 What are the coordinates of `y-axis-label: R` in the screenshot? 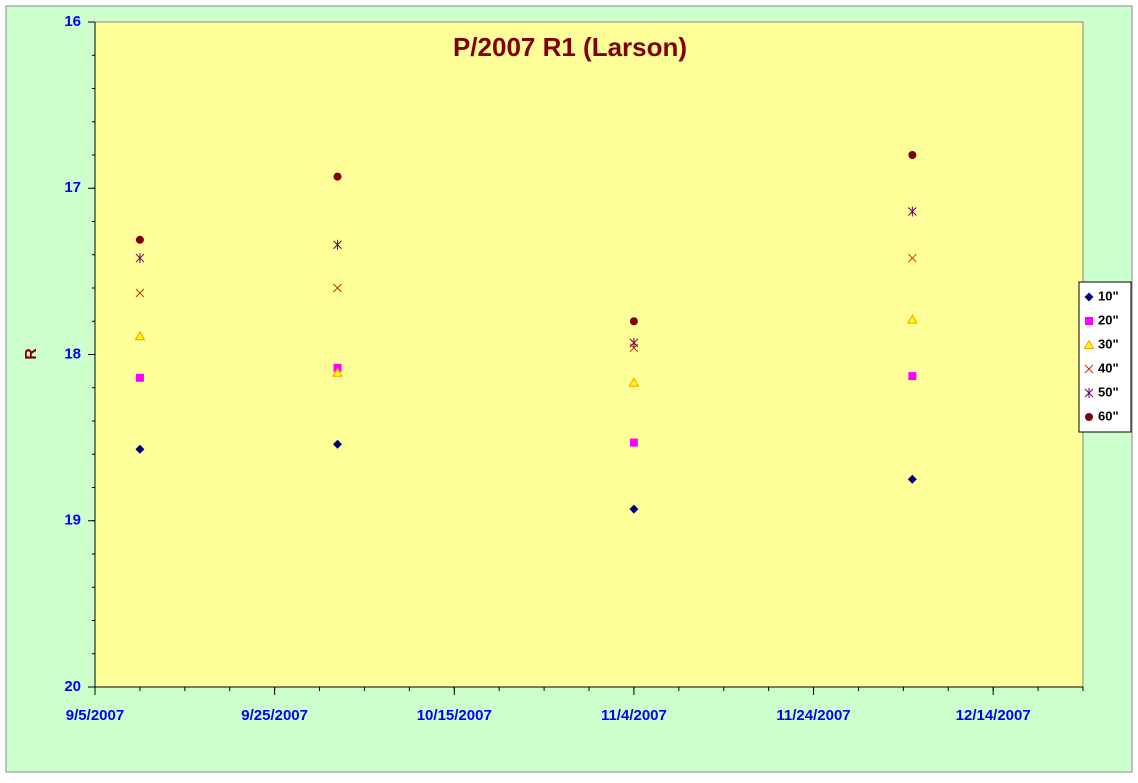 It's located at (31, 354).